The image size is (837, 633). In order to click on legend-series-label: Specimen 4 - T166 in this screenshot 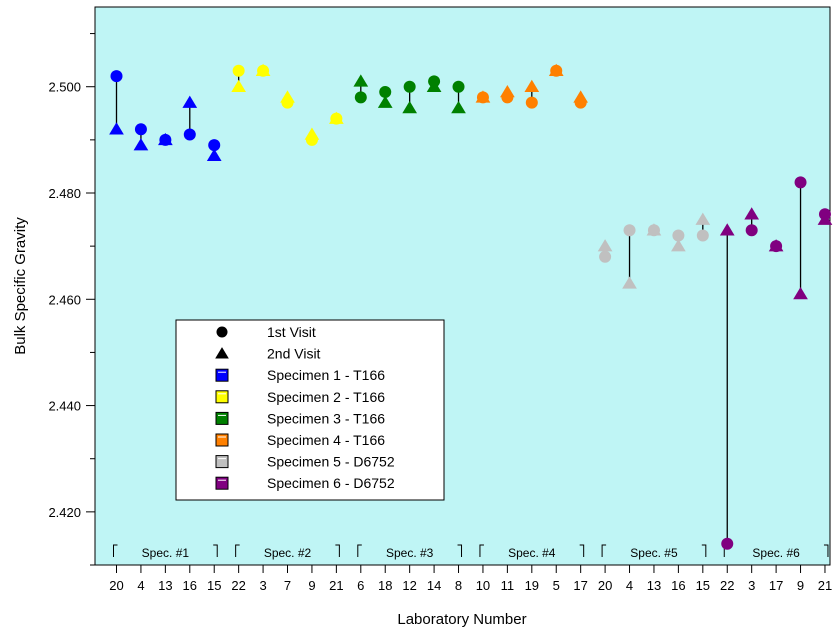, I will do `click(326, 440)`.